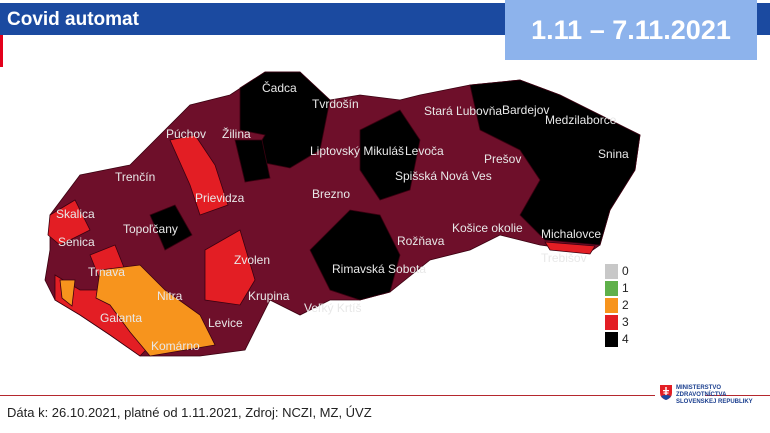 The height and width of the screenshot is (433, 770). What do you see at coordinates (252, 161) in the screenshot?
I see `region-level4-central` at bounding box center [252, 161].